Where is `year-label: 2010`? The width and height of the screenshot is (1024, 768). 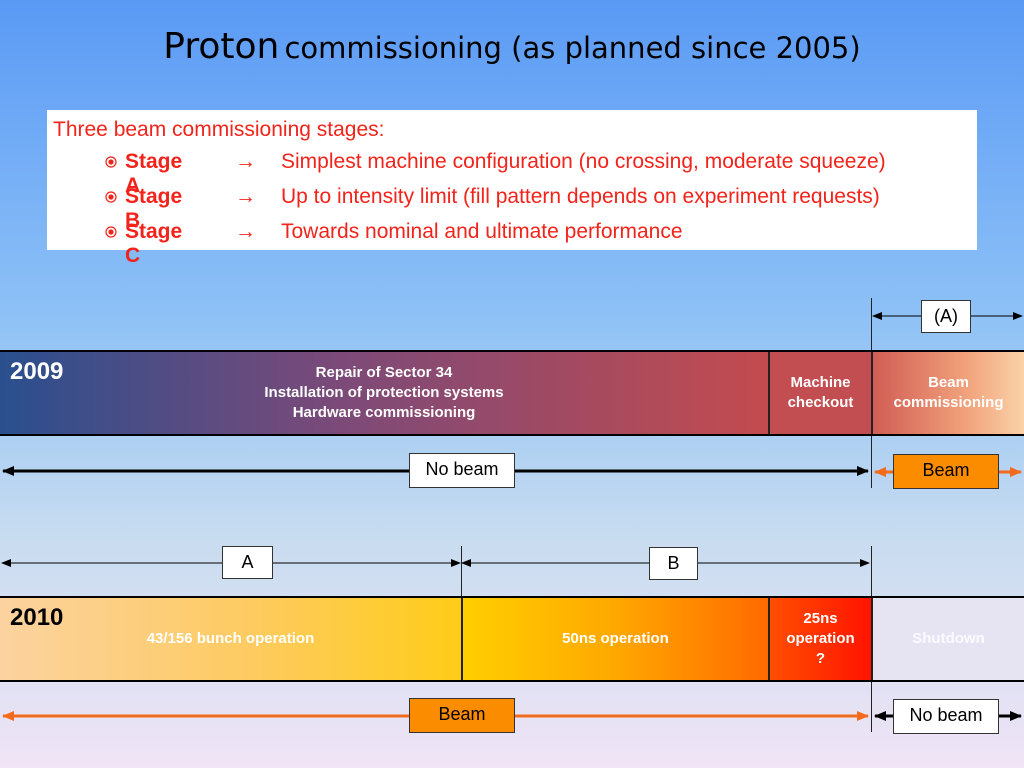
year-label: 2010 is located at coordinates (37, 617).